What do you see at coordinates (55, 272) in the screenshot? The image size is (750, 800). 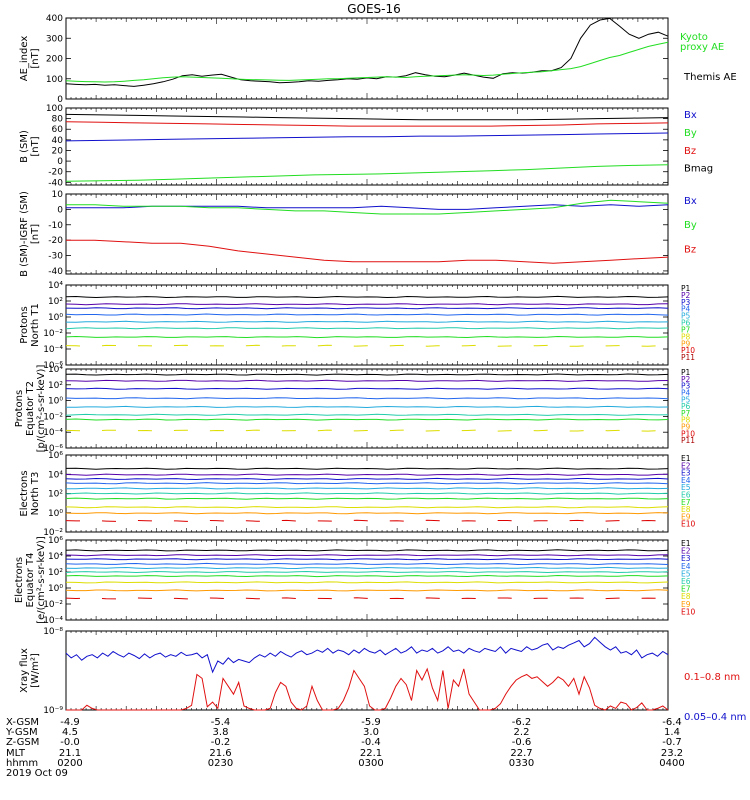 I see `y-tick-label: -40` at bounding box center [55, 272].